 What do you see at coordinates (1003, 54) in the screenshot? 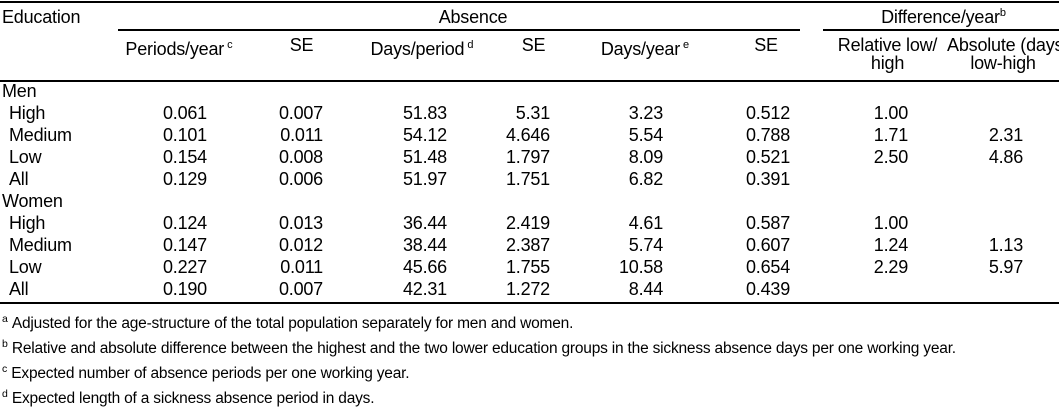
I see `column-header-absolute-low-high: Absolute (days) low-high` at bounding box center [1003, 54].